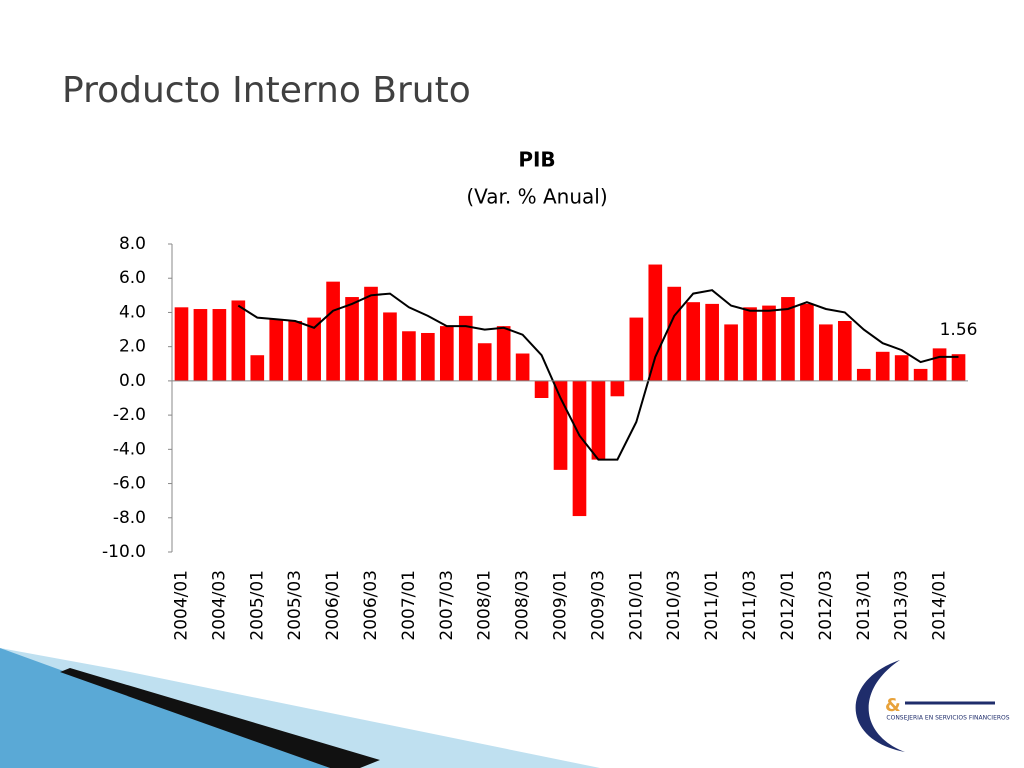 The height and width of the screenshot is (768, 1024). Describe the element at coordinates (674, 605) in the screenshot. I see `x-tick-label: 2010/03` at that location.